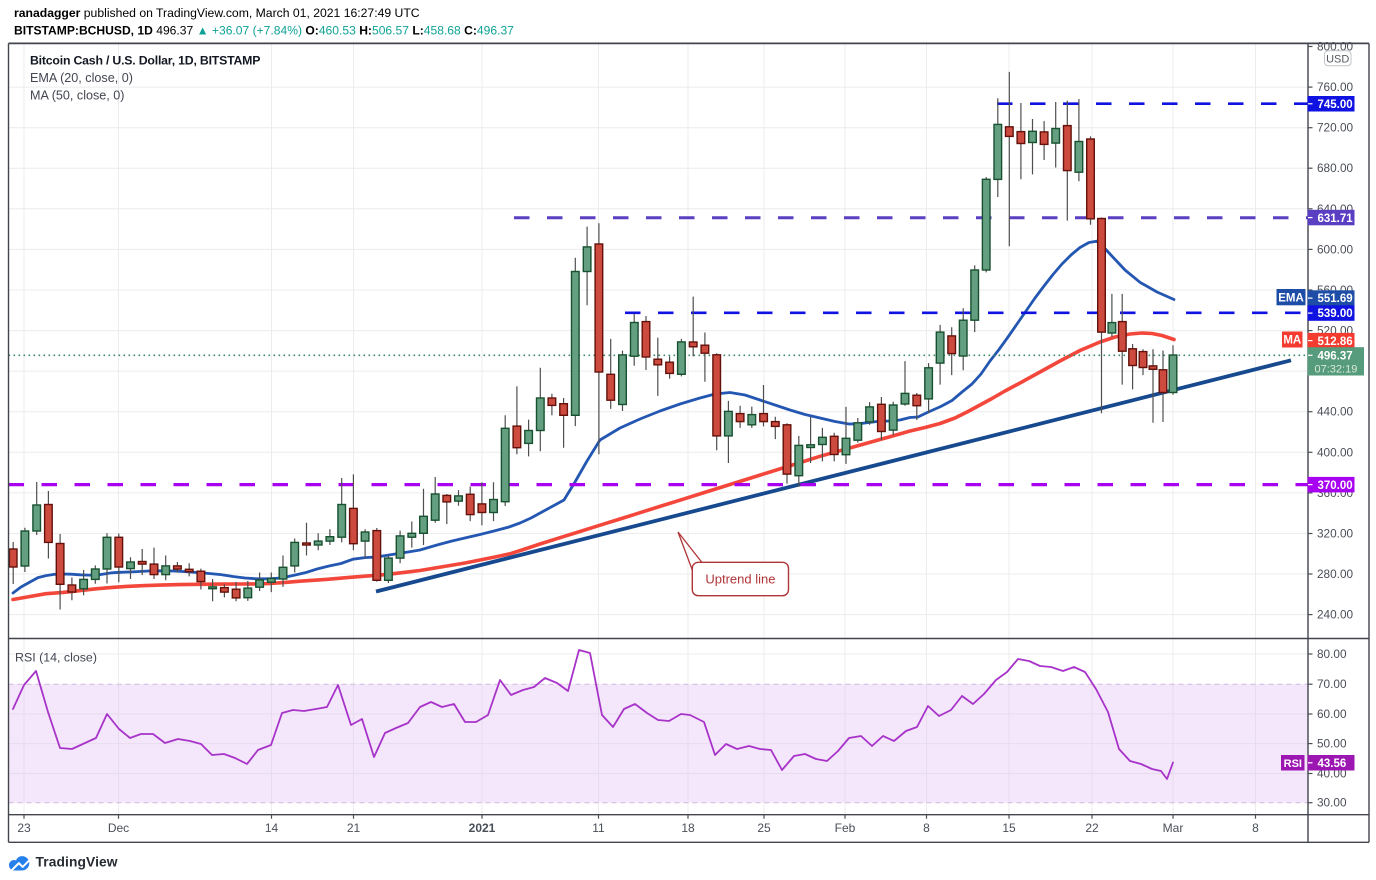 The height and width of the screenshot is (880, 1376). Describe the element at coordinates (482, 828) in the screenshot. I see `svg-text: 2021` at that location.